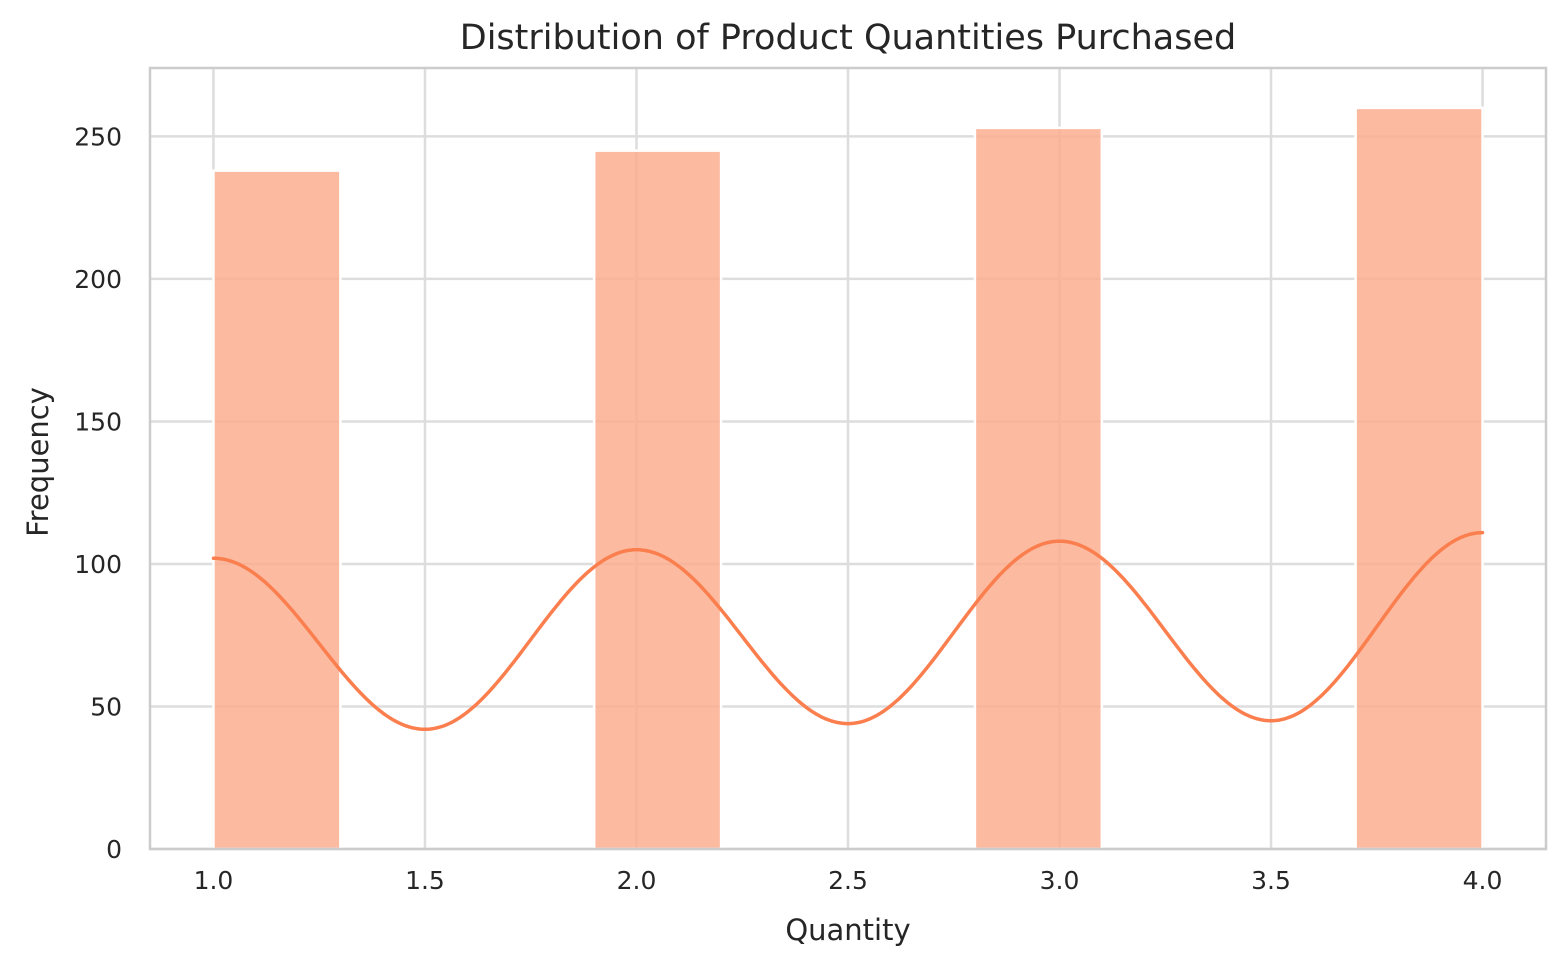 The height and width of the screenshot is (968, 1568). What do you see at coordinates (848, 880) in the screenshot?
I see `x-tick-label: 2.5` at bounding box center [848, 880].